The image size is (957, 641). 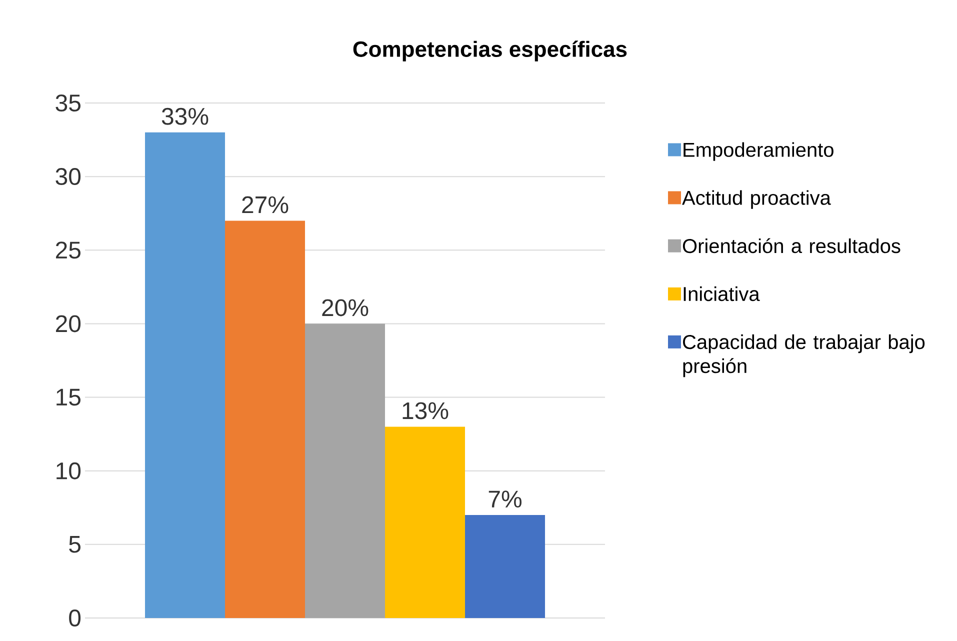 What do you see at coordinates (68, 323) in the screenshot?
I see `y-tick-label: 20` at bounding box center [68, 323].